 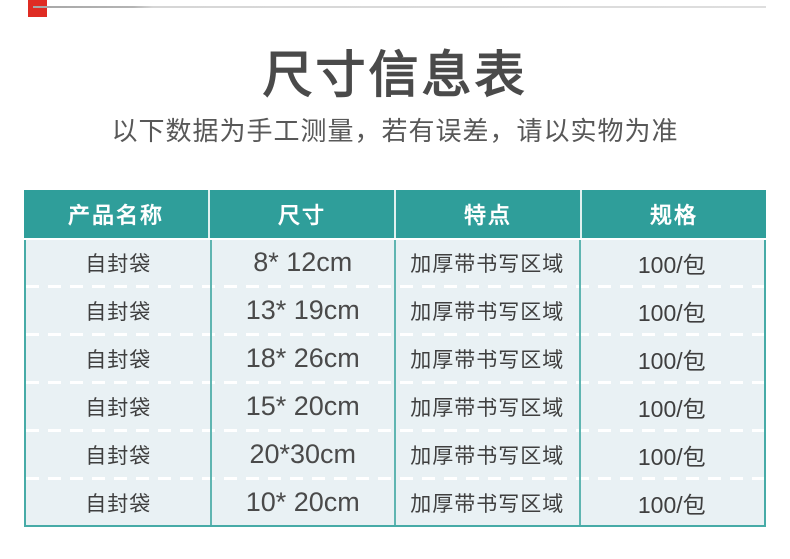 I want to click on table-header-row: 产品名称 尺寸 特点 规格, so click(x=395, y=215).